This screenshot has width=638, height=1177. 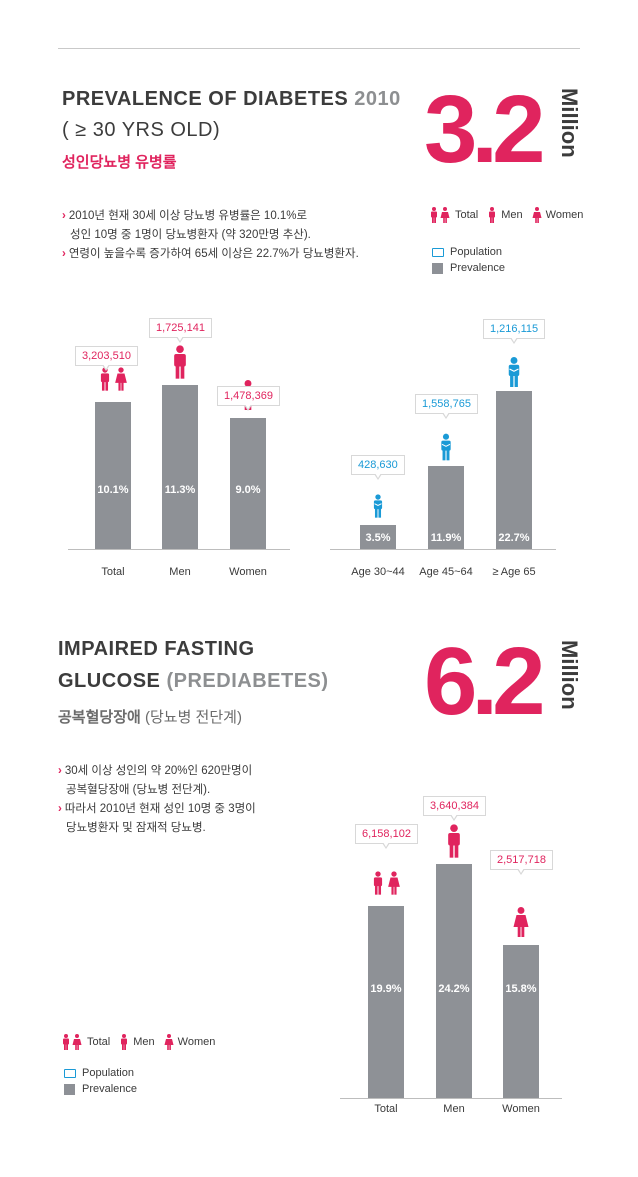 What do you see at coordinates (569, 123) in the screenshot?
I see `section1-big-unit: Million` at bounding box center [569, 123].